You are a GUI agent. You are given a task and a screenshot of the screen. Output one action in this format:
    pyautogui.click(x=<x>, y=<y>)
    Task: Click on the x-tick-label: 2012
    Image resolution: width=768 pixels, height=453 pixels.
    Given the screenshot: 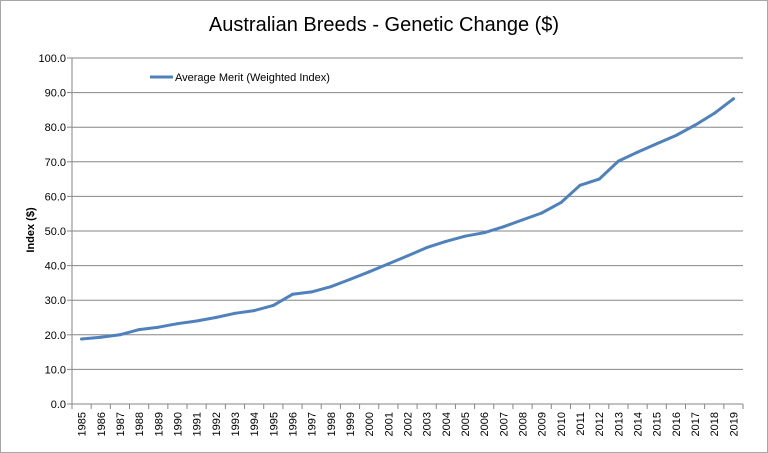 What is the action you would take?
    pyautogui.click(x=600, y=424)
    